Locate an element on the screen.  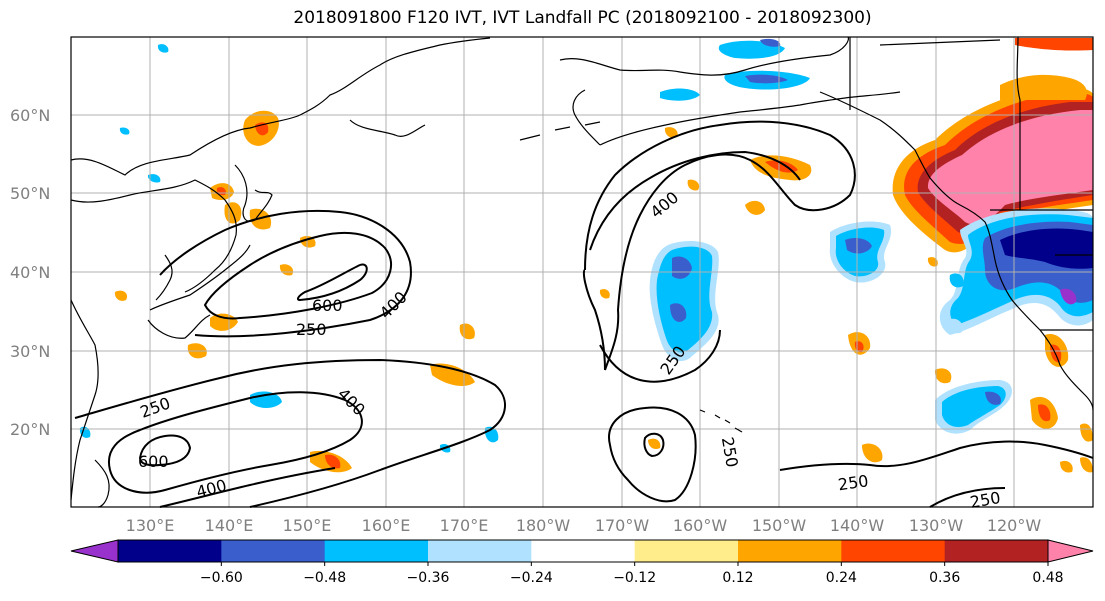
lat-label: 20°N is located at coordinates (30, 429).